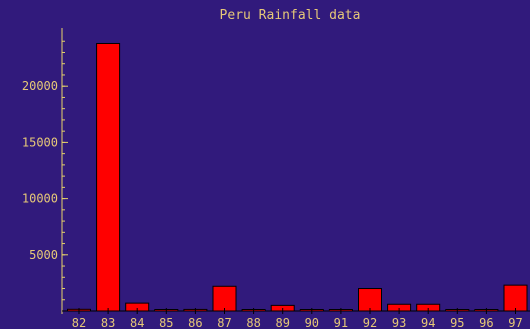 The width and height of the screenshot is (530, 329). What do you see at coordinates (108, 322) in the screenshot?
I see `x-tick-label: 83` at bounding box center [108, 322].